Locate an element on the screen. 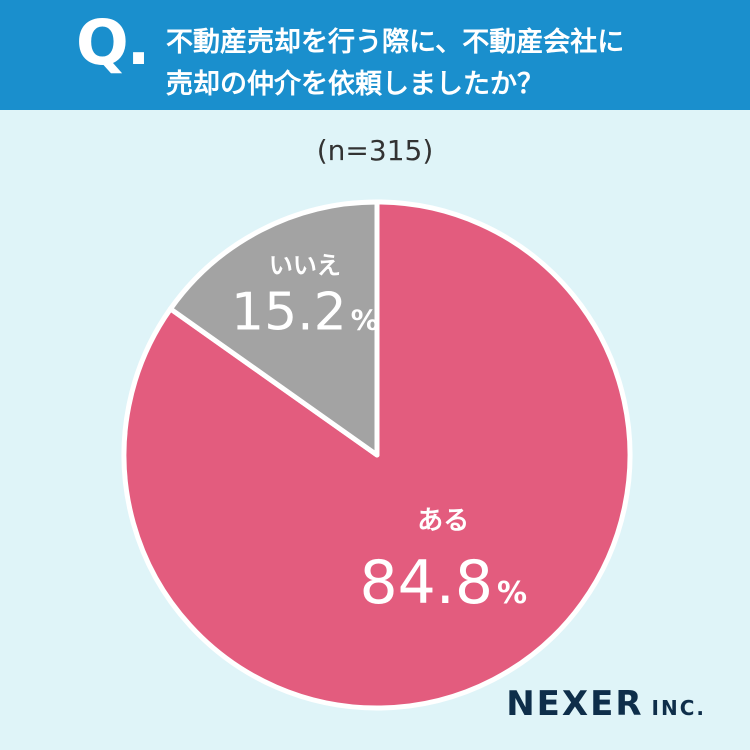  slice-label-1: いいえ is located at coordinates (305, 266).